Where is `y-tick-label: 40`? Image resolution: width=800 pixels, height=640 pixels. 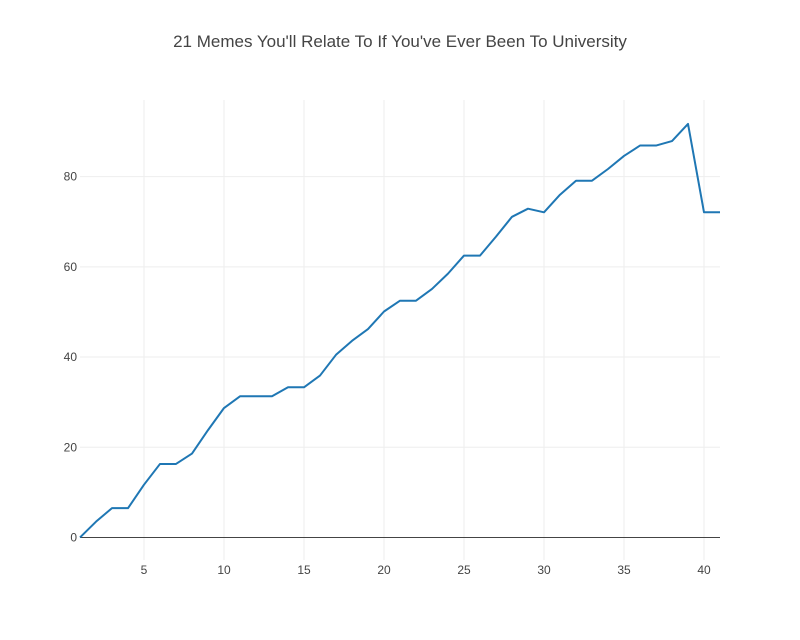
y-tick-label: 40 is located at coordinates (71, 357).